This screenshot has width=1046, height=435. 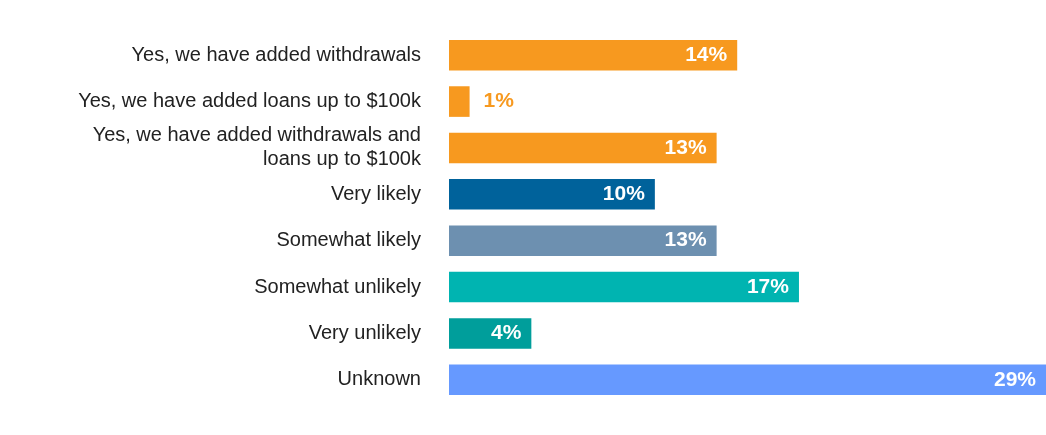 I want to click on data-label: 14%, so click(x=706, y=53).